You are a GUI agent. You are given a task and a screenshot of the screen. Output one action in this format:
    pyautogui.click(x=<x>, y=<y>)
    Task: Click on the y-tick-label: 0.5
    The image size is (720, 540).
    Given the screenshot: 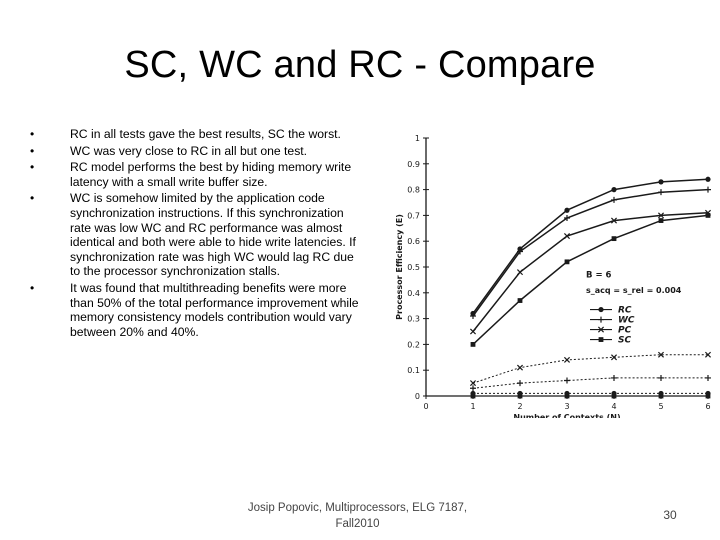 What is the action you would take?
    pyautogui.click(x=413, y=267)
    